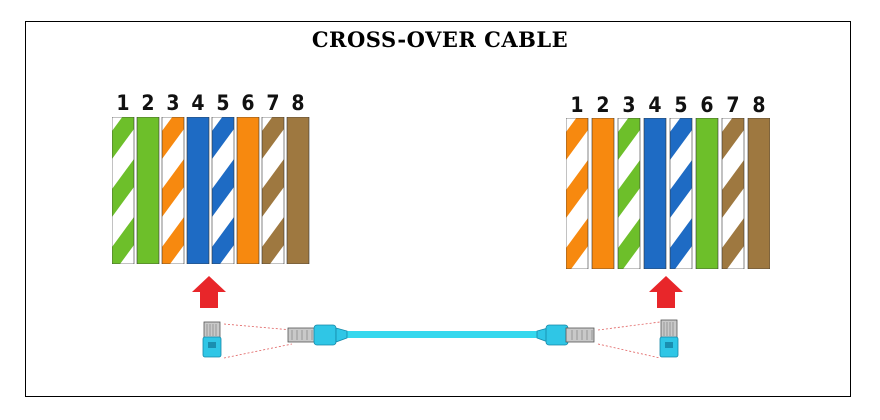 The image size is (880, 420). What do you see at coordinates (147, 103) in the screenshot?
I see `left-pin-label-2: 2` at bounding box center [147, 103].